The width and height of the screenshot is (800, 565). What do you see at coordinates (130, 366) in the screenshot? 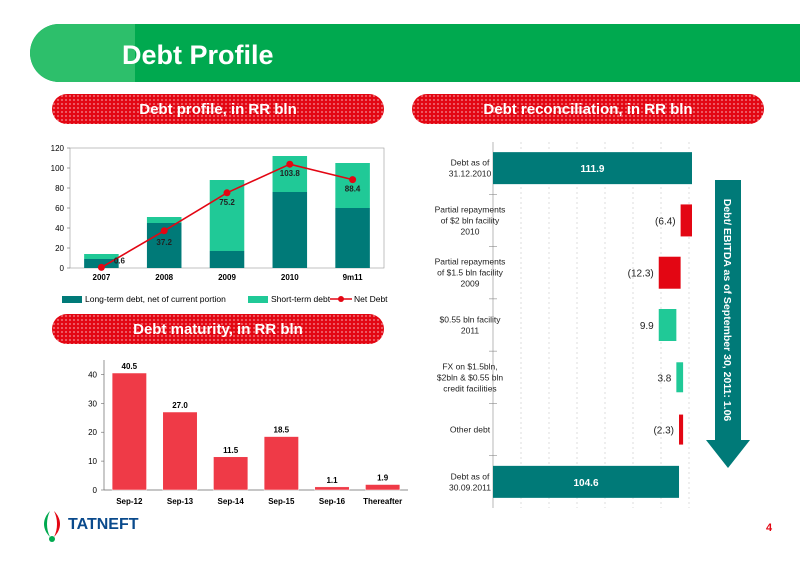
I see `maturity-value-label: 40.5` at bounding box center [130, 366].